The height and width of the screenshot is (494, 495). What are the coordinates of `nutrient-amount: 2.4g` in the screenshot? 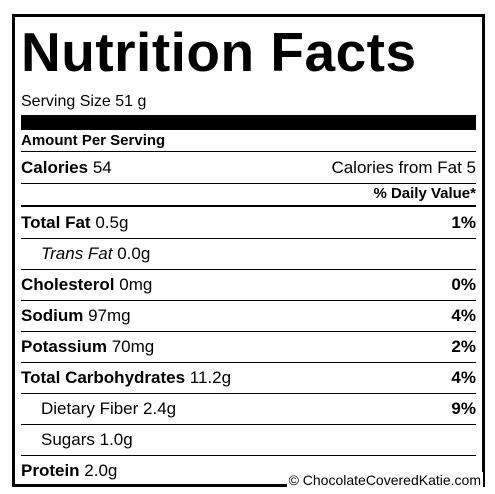 It's located at (160, 408).